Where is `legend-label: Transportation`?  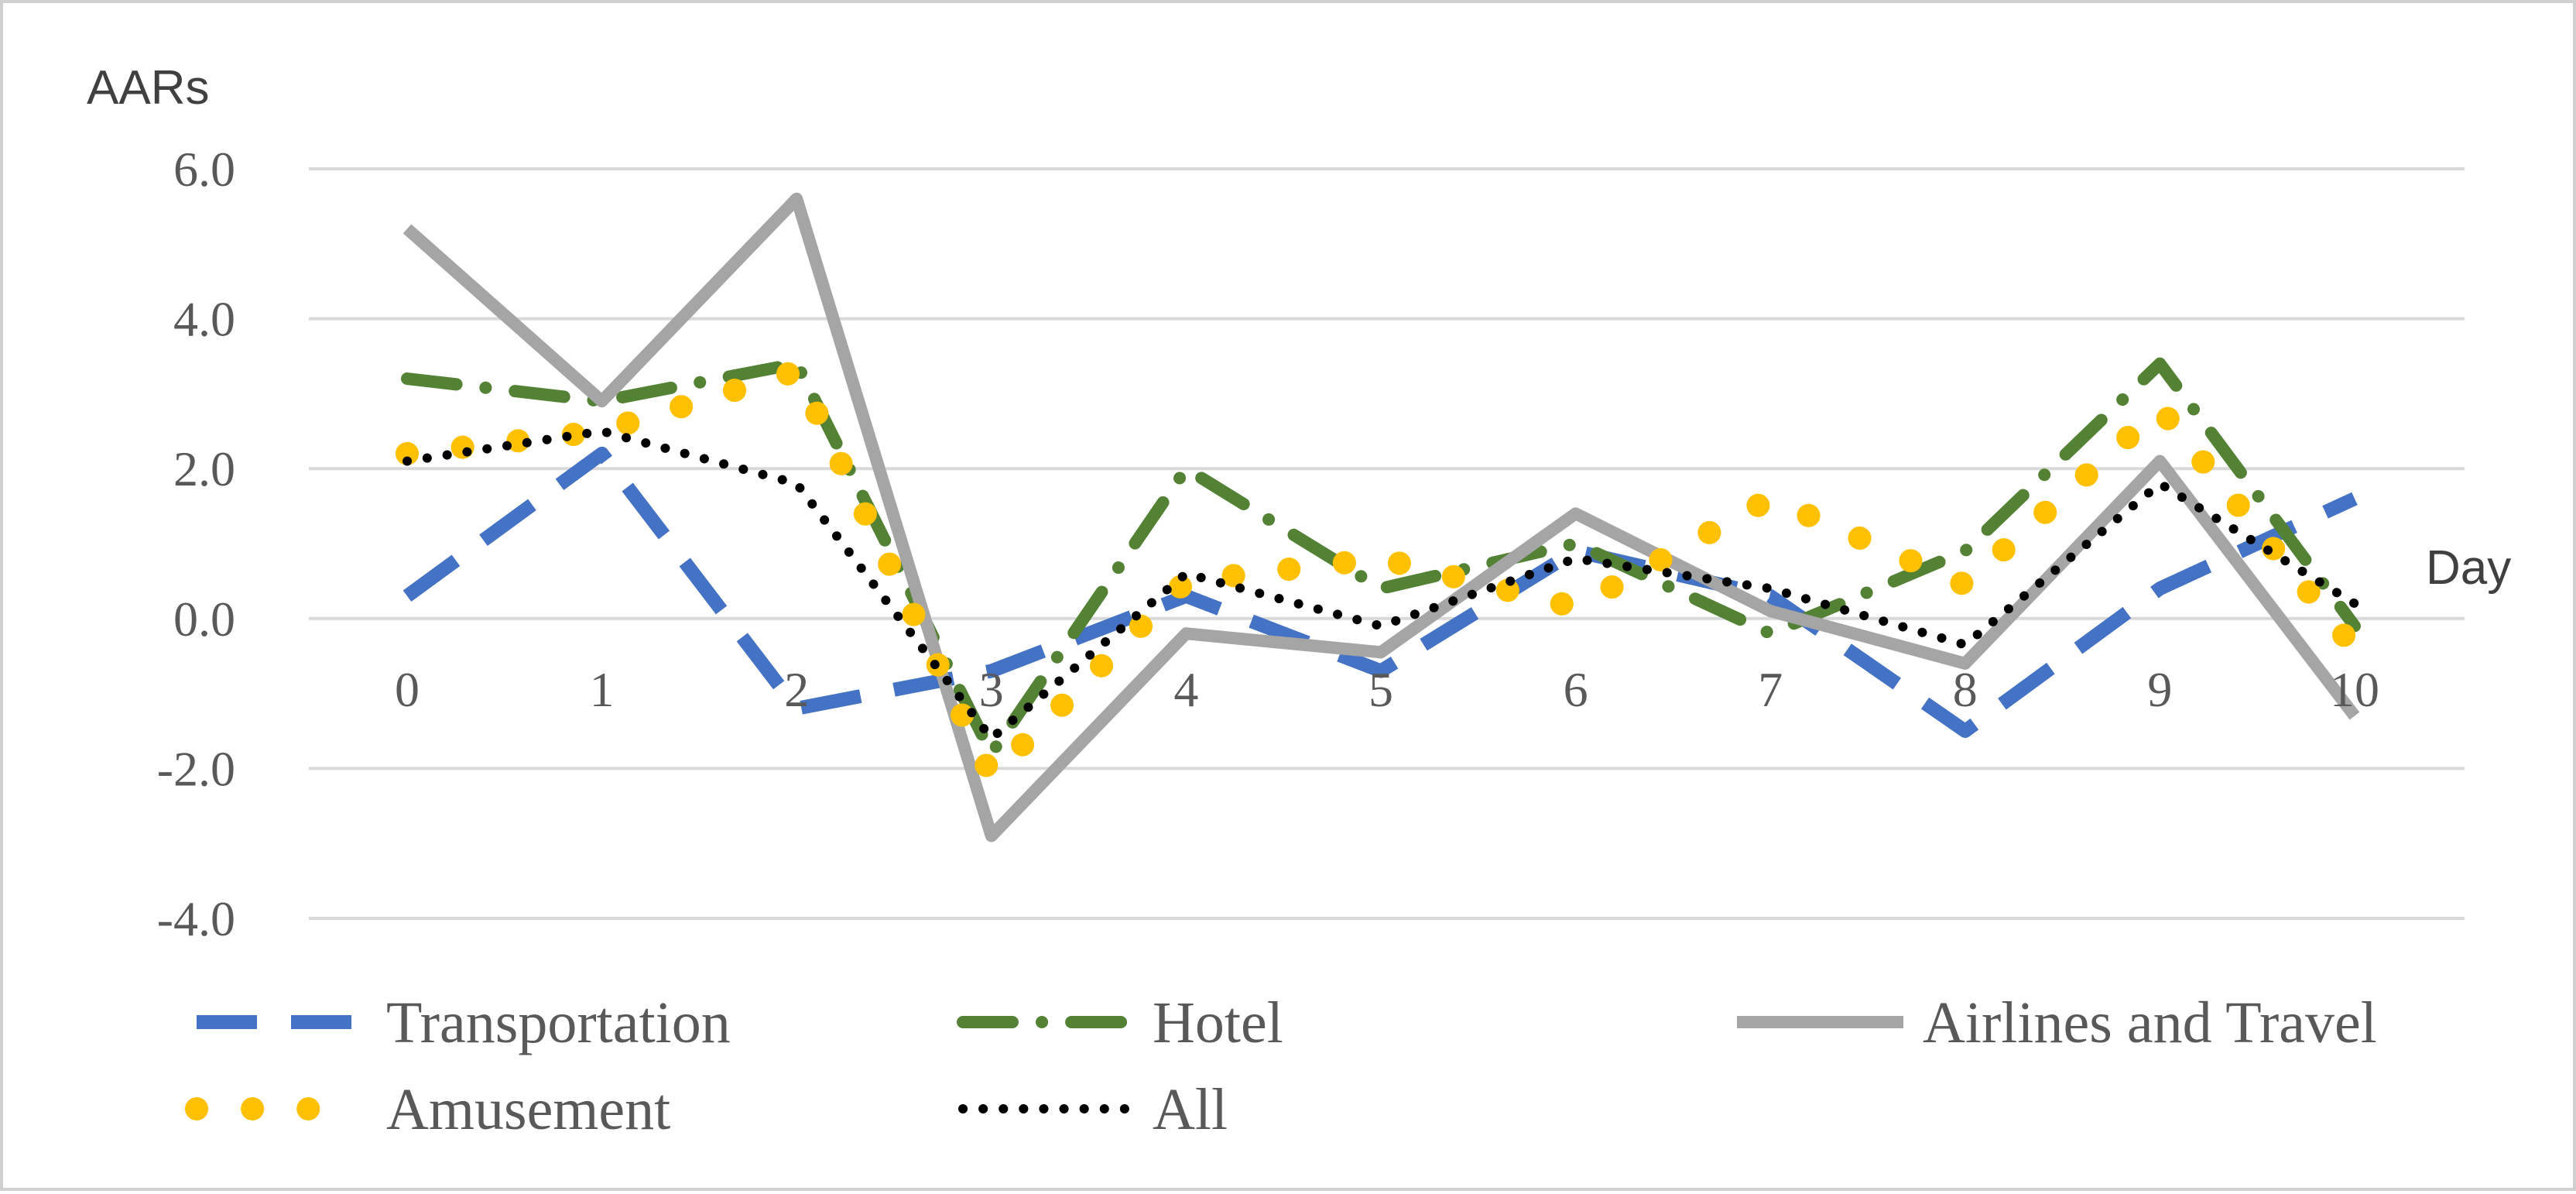 legend-label: Transportation is located at coordinates (558, 1022).